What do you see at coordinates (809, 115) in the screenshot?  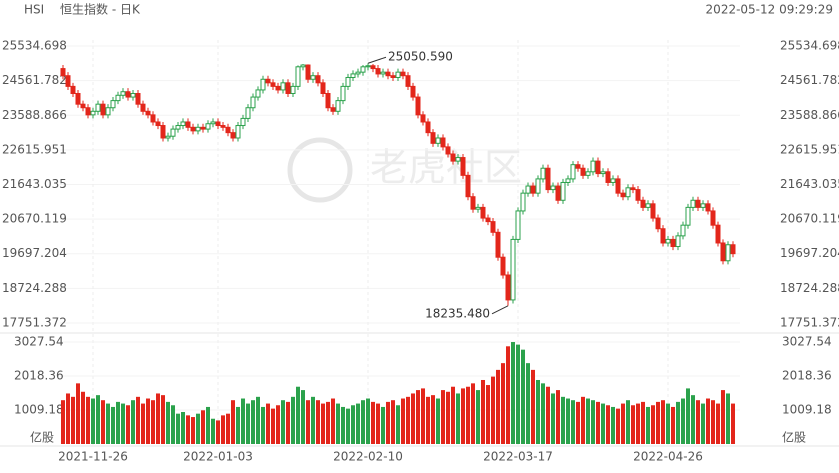 I see `y-tick-label: 23588.866` at bounding box center [809, 115].